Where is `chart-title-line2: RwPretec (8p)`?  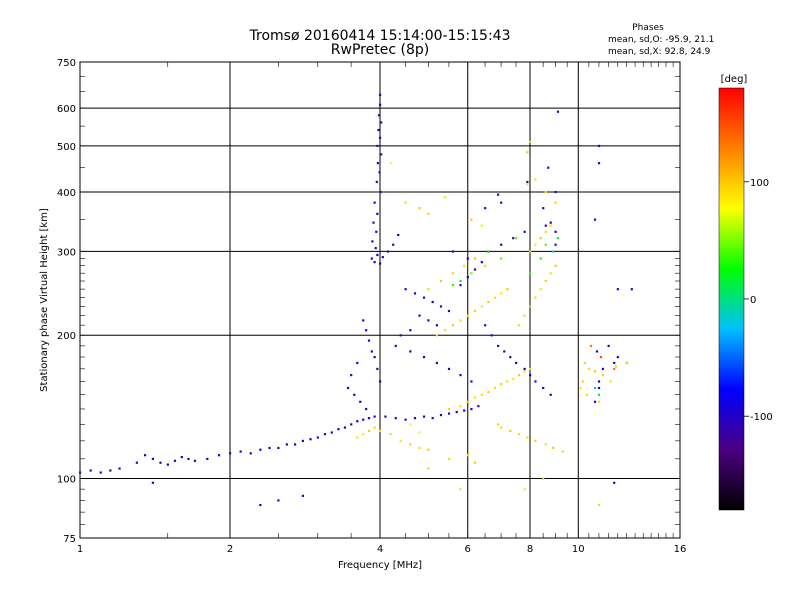
chart-title-line2: RwPretec (8p) is located at coordinates (380, 50).